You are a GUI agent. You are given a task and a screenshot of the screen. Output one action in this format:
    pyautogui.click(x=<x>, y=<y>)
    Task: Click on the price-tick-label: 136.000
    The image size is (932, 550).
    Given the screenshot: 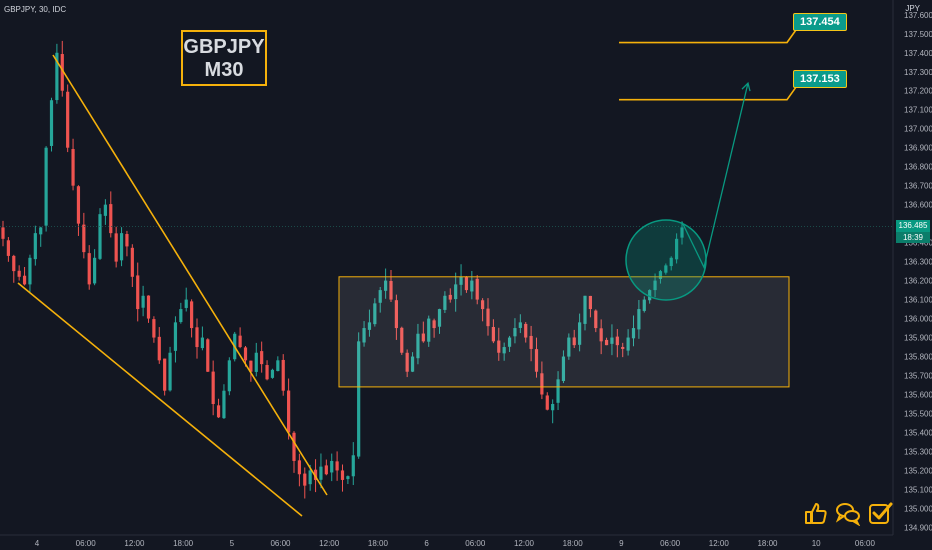 What is the action you would take?
    pyautogui.click(x=918, y=319)
    